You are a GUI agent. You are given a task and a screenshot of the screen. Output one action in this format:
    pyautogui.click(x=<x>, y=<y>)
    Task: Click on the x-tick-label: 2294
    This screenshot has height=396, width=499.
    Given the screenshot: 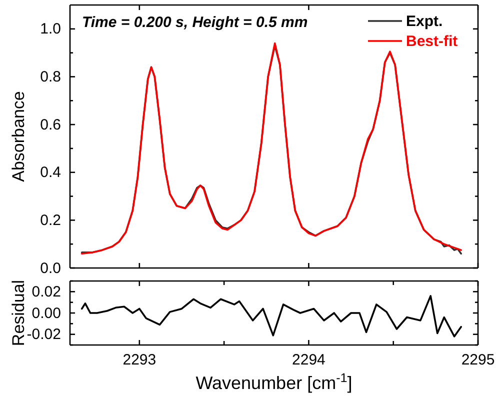 What is the action you would take?
    pyautogui.click(x=309, y=360)
    